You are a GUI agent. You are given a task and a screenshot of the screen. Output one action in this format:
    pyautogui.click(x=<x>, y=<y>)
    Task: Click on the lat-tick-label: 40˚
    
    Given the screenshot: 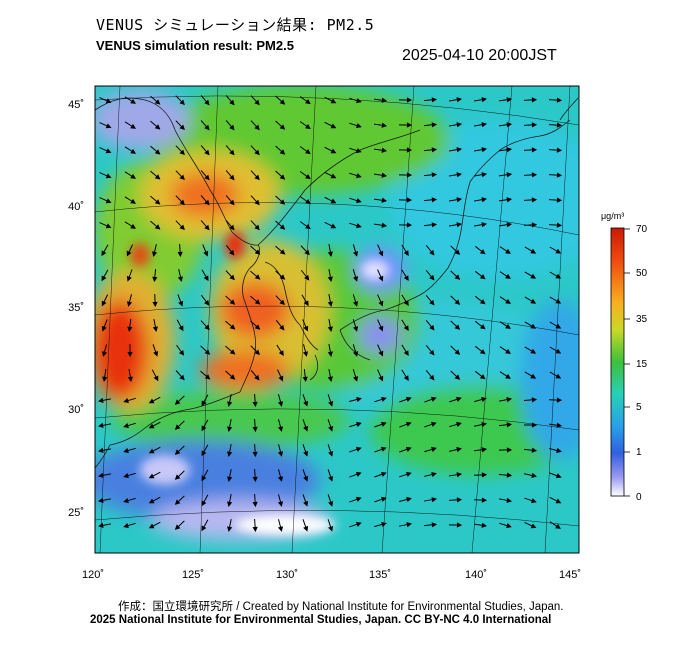 What is the action you would take?
    pyautogui.click(x=76, y=207)
    